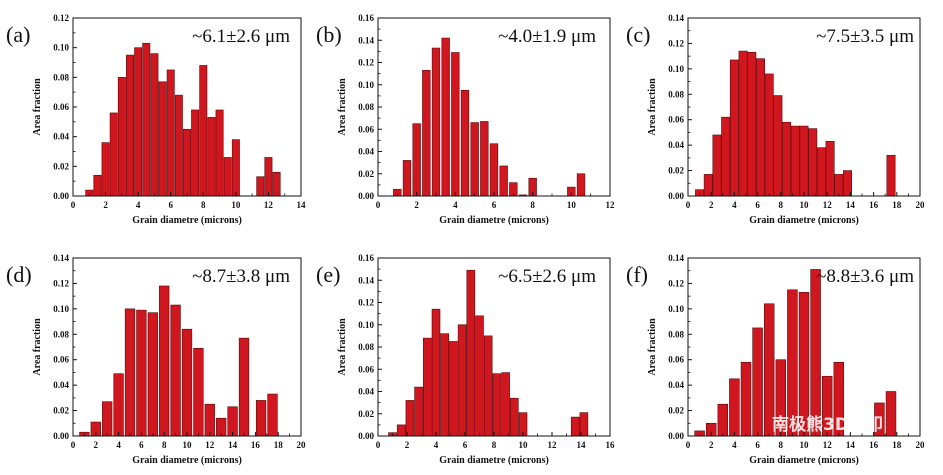 The image size is (943, 475). Describe the element at coordinates (18, 34) in the screenshot. I see `panel-label: (a)` at that location.